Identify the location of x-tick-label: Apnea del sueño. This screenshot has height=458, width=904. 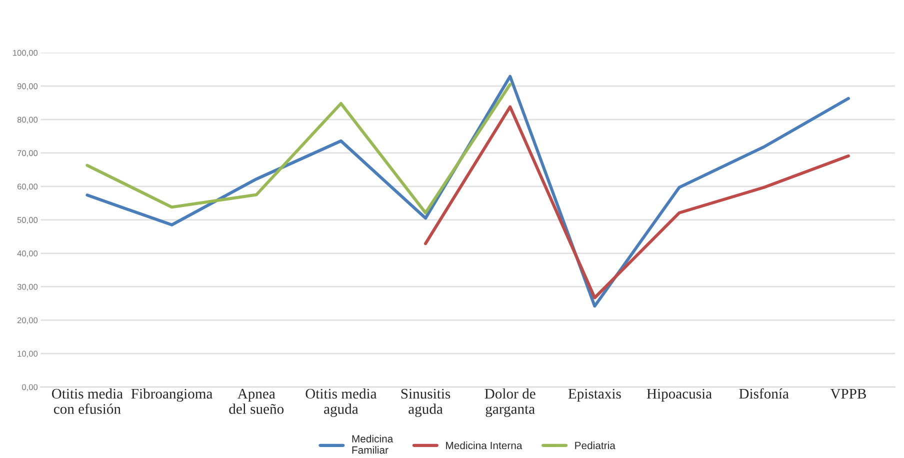
(256, 401).